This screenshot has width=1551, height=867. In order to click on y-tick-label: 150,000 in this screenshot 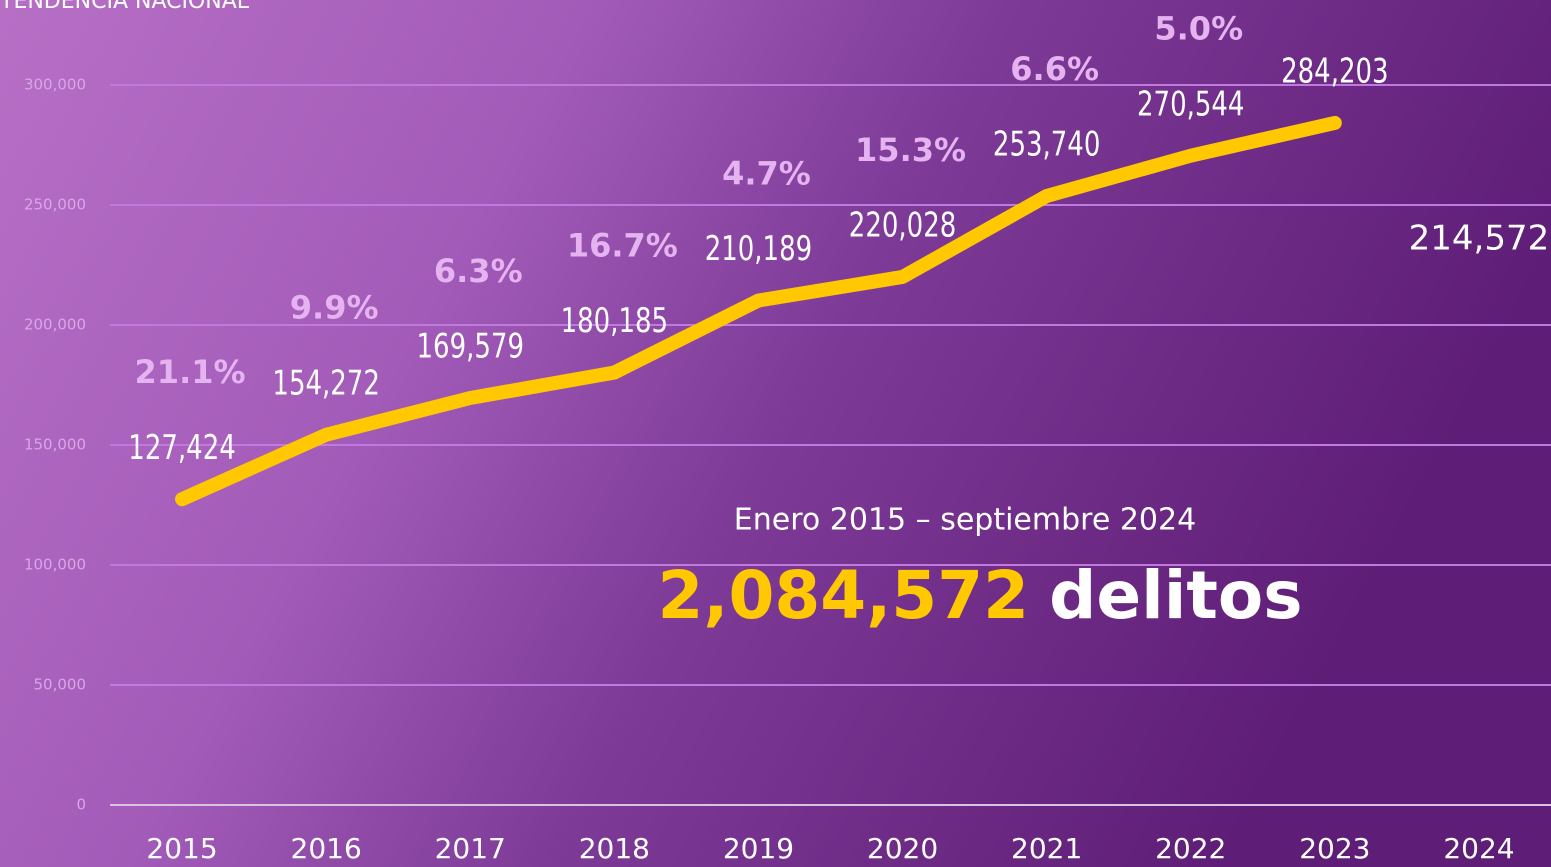, I will do `click(55, 445)`.